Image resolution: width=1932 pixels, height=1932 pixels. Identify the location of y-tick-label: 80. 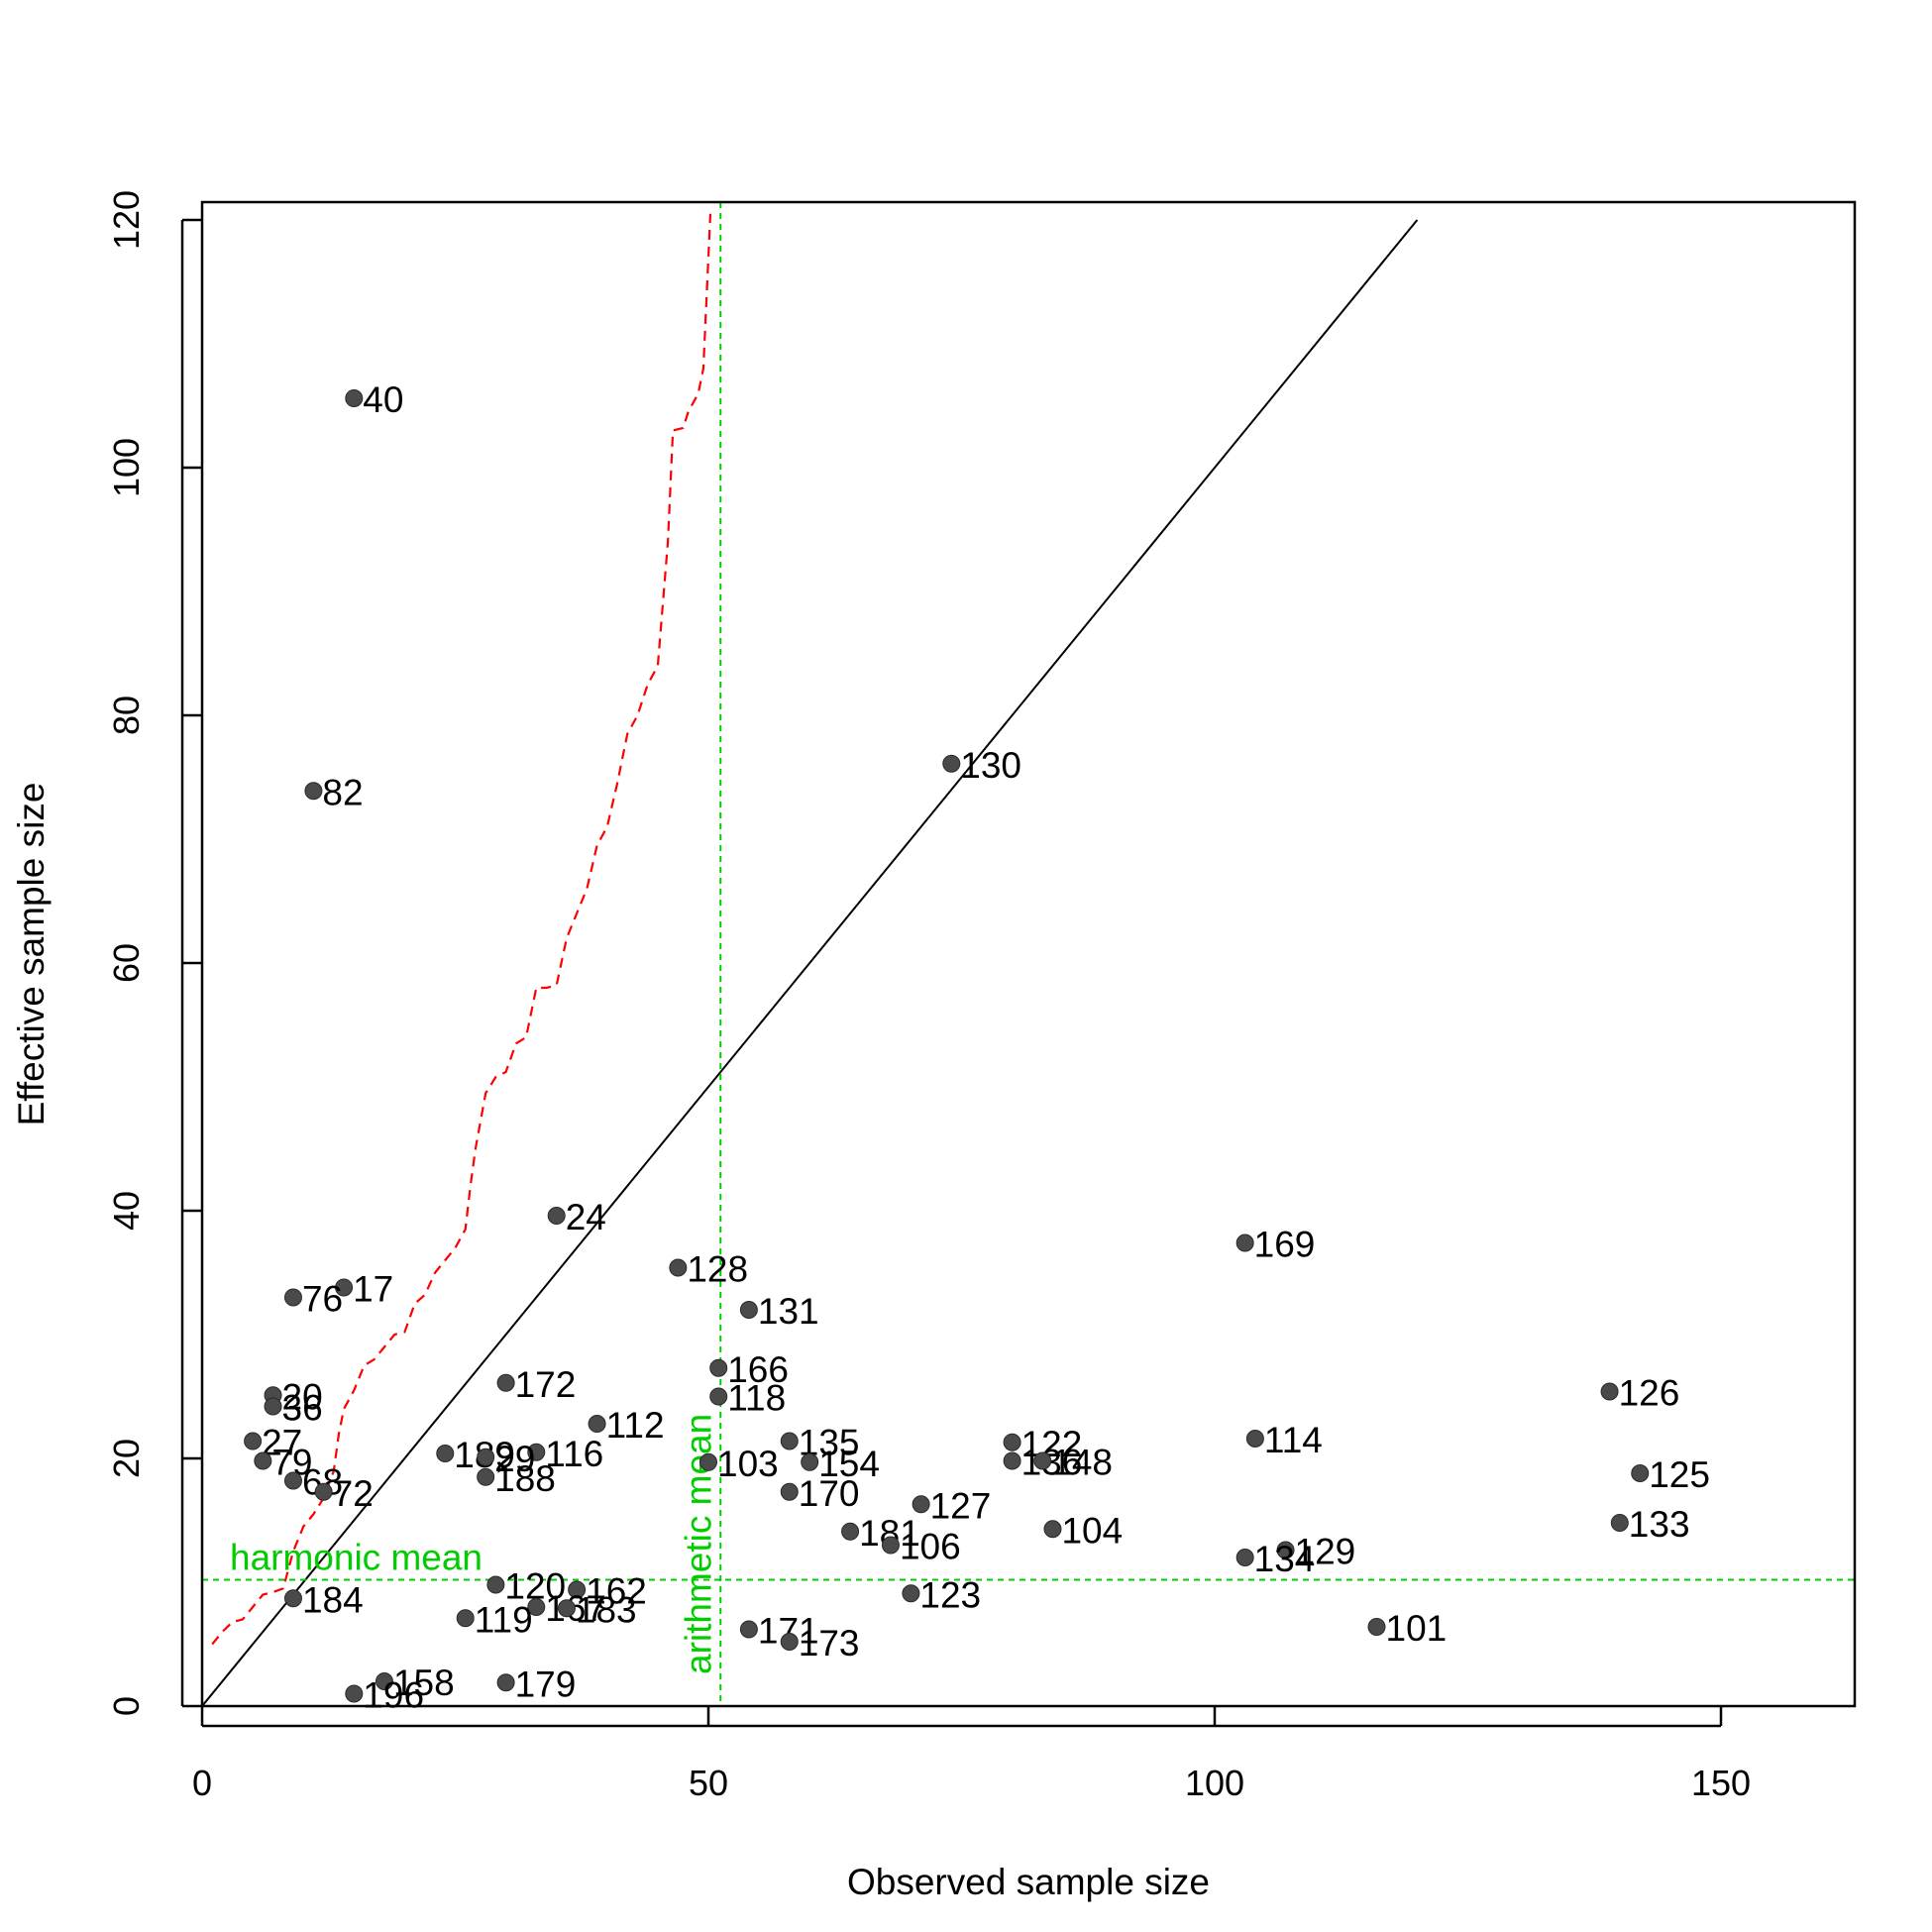
(127, 716).